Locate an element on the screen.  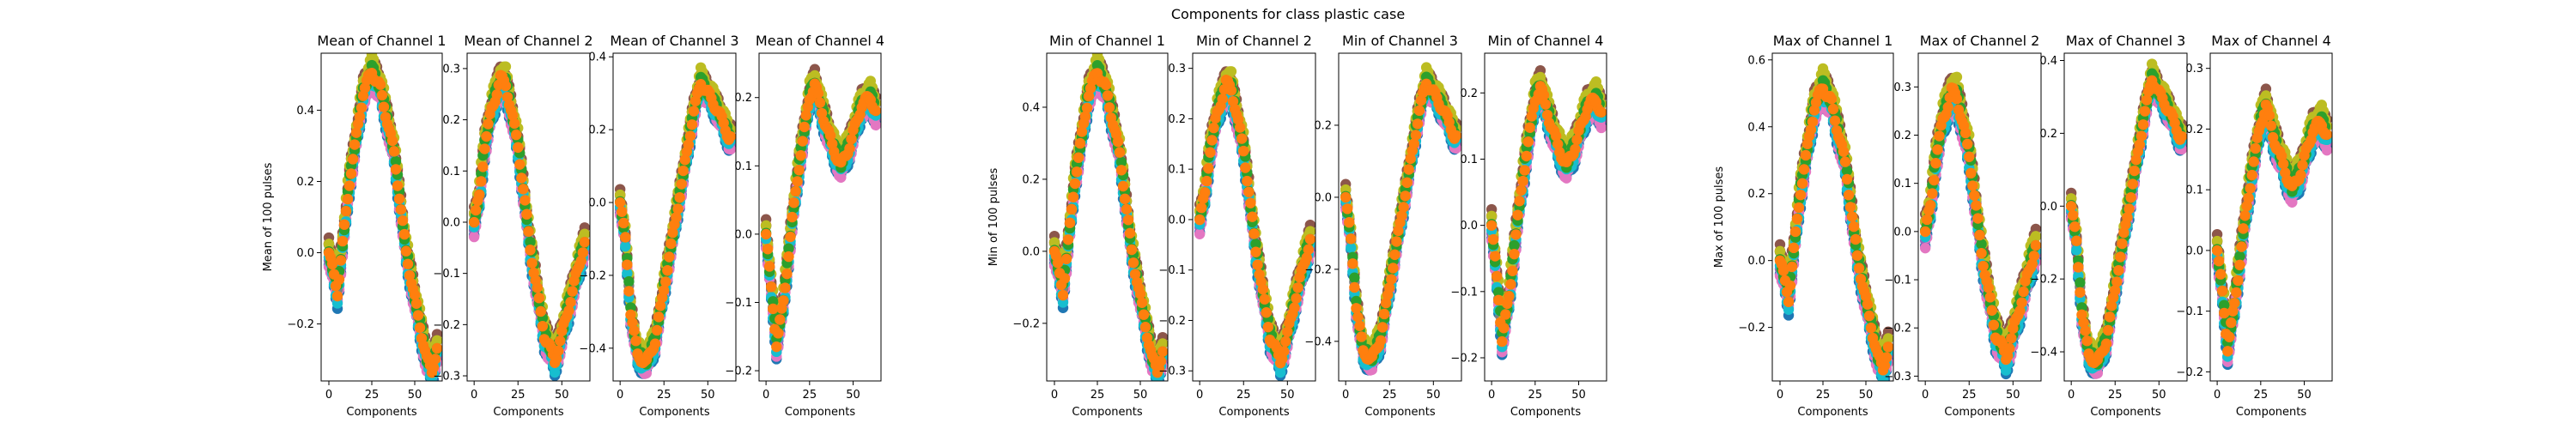
y-tick-label: −0.2 is located at coordinates (301, 324).